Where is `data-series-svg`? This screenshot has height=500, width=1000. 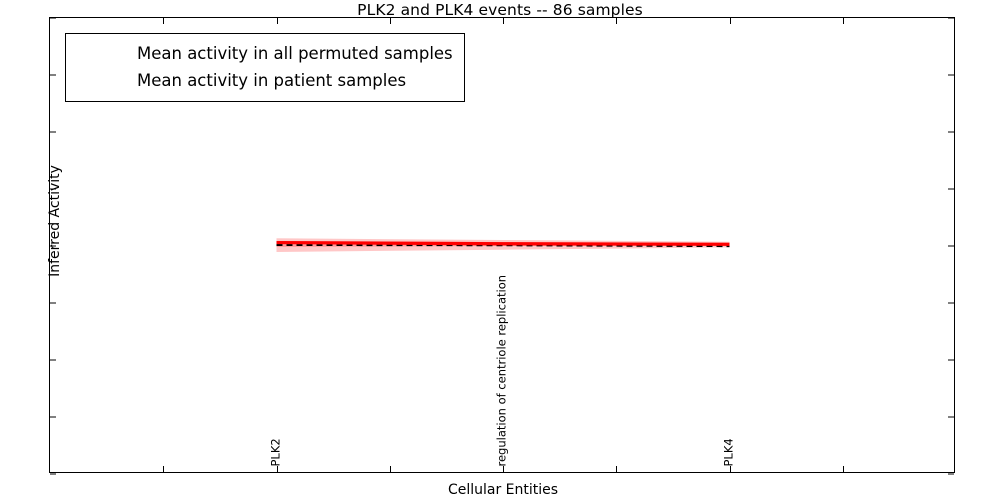 data-series-svg is located at coordinates (503, 245).